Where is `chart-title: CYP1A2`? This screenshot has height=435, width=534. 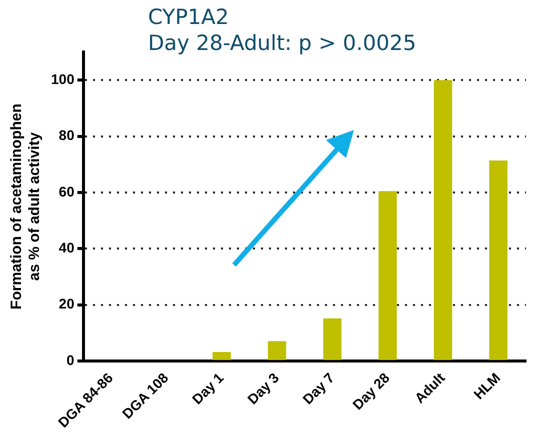 chart-title: CYP1A2 is located at coordinates (189, 17).